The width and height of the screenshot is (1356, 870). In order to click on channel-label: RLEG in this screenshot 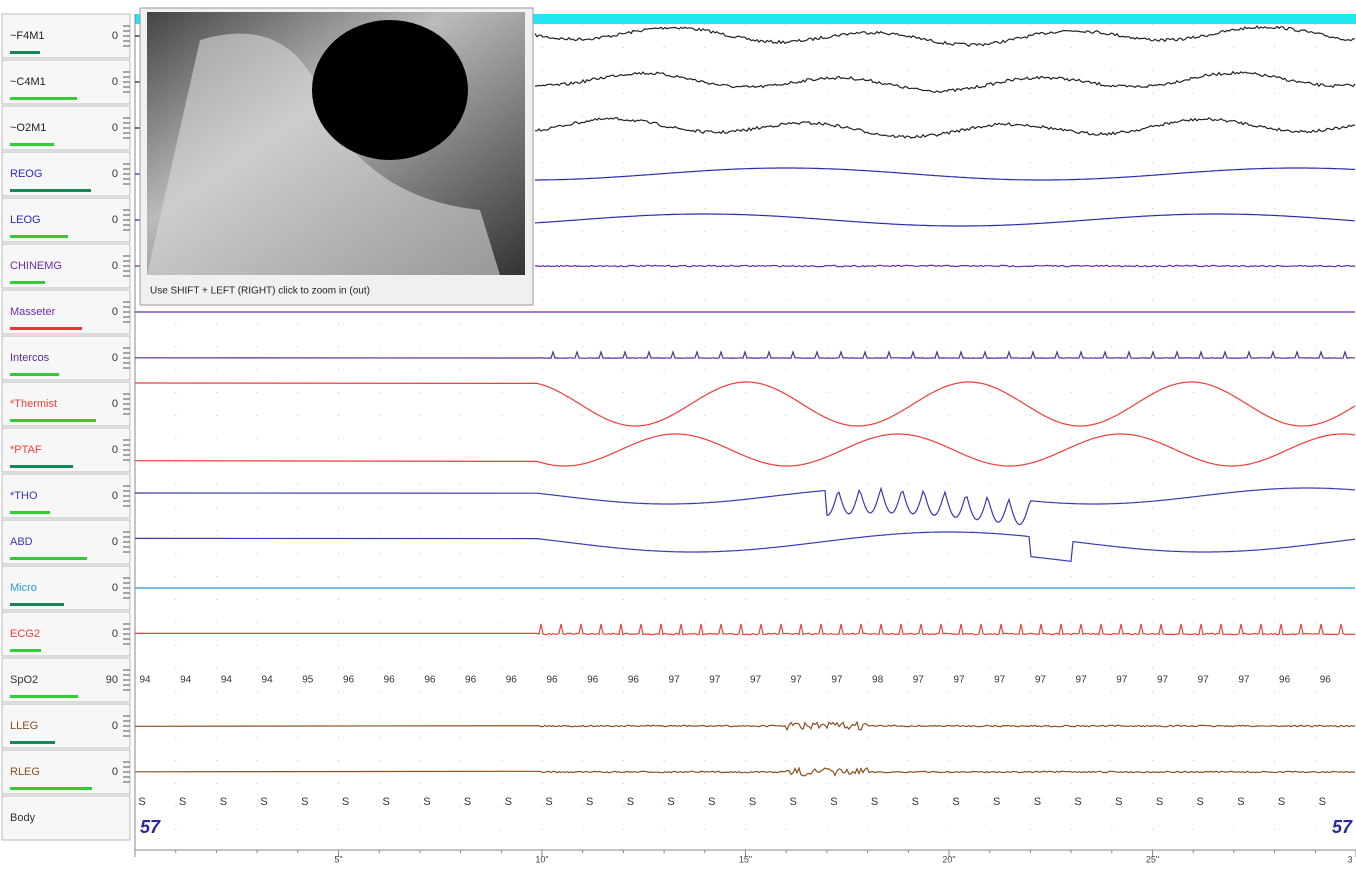, I will do `click(25, 772)`.